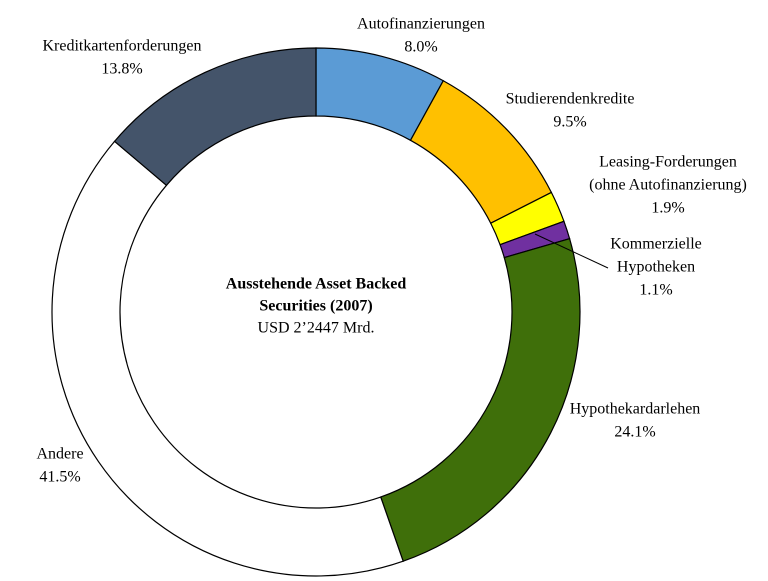 Image resolution: width=768 pixels, height=581 pixels. I want to click on chart-title: Ausstehende Asset Backed, so click(316, 284).